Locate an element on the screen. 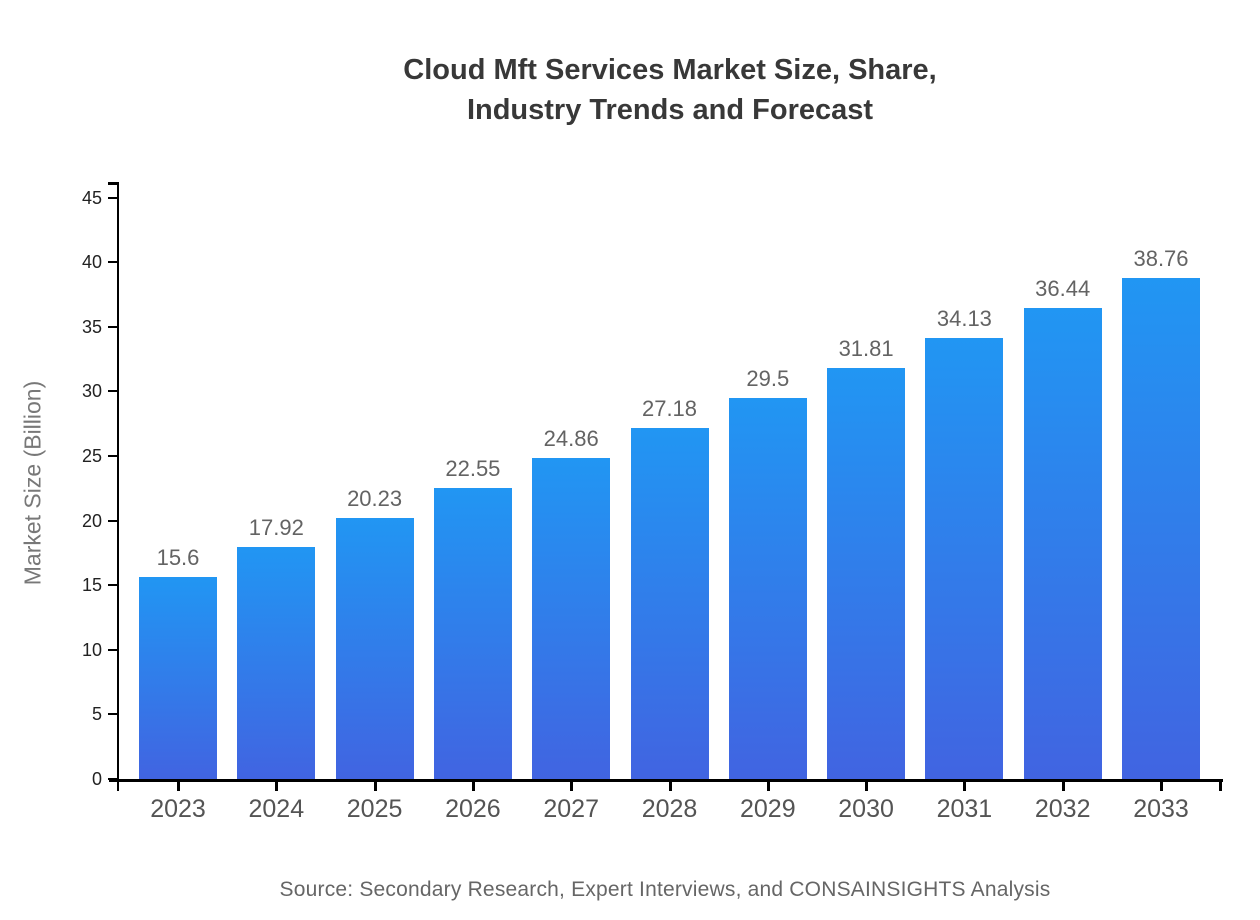 The image size is (1260, 920). y-tick-label: 15 is located at coordinates (91, 585).